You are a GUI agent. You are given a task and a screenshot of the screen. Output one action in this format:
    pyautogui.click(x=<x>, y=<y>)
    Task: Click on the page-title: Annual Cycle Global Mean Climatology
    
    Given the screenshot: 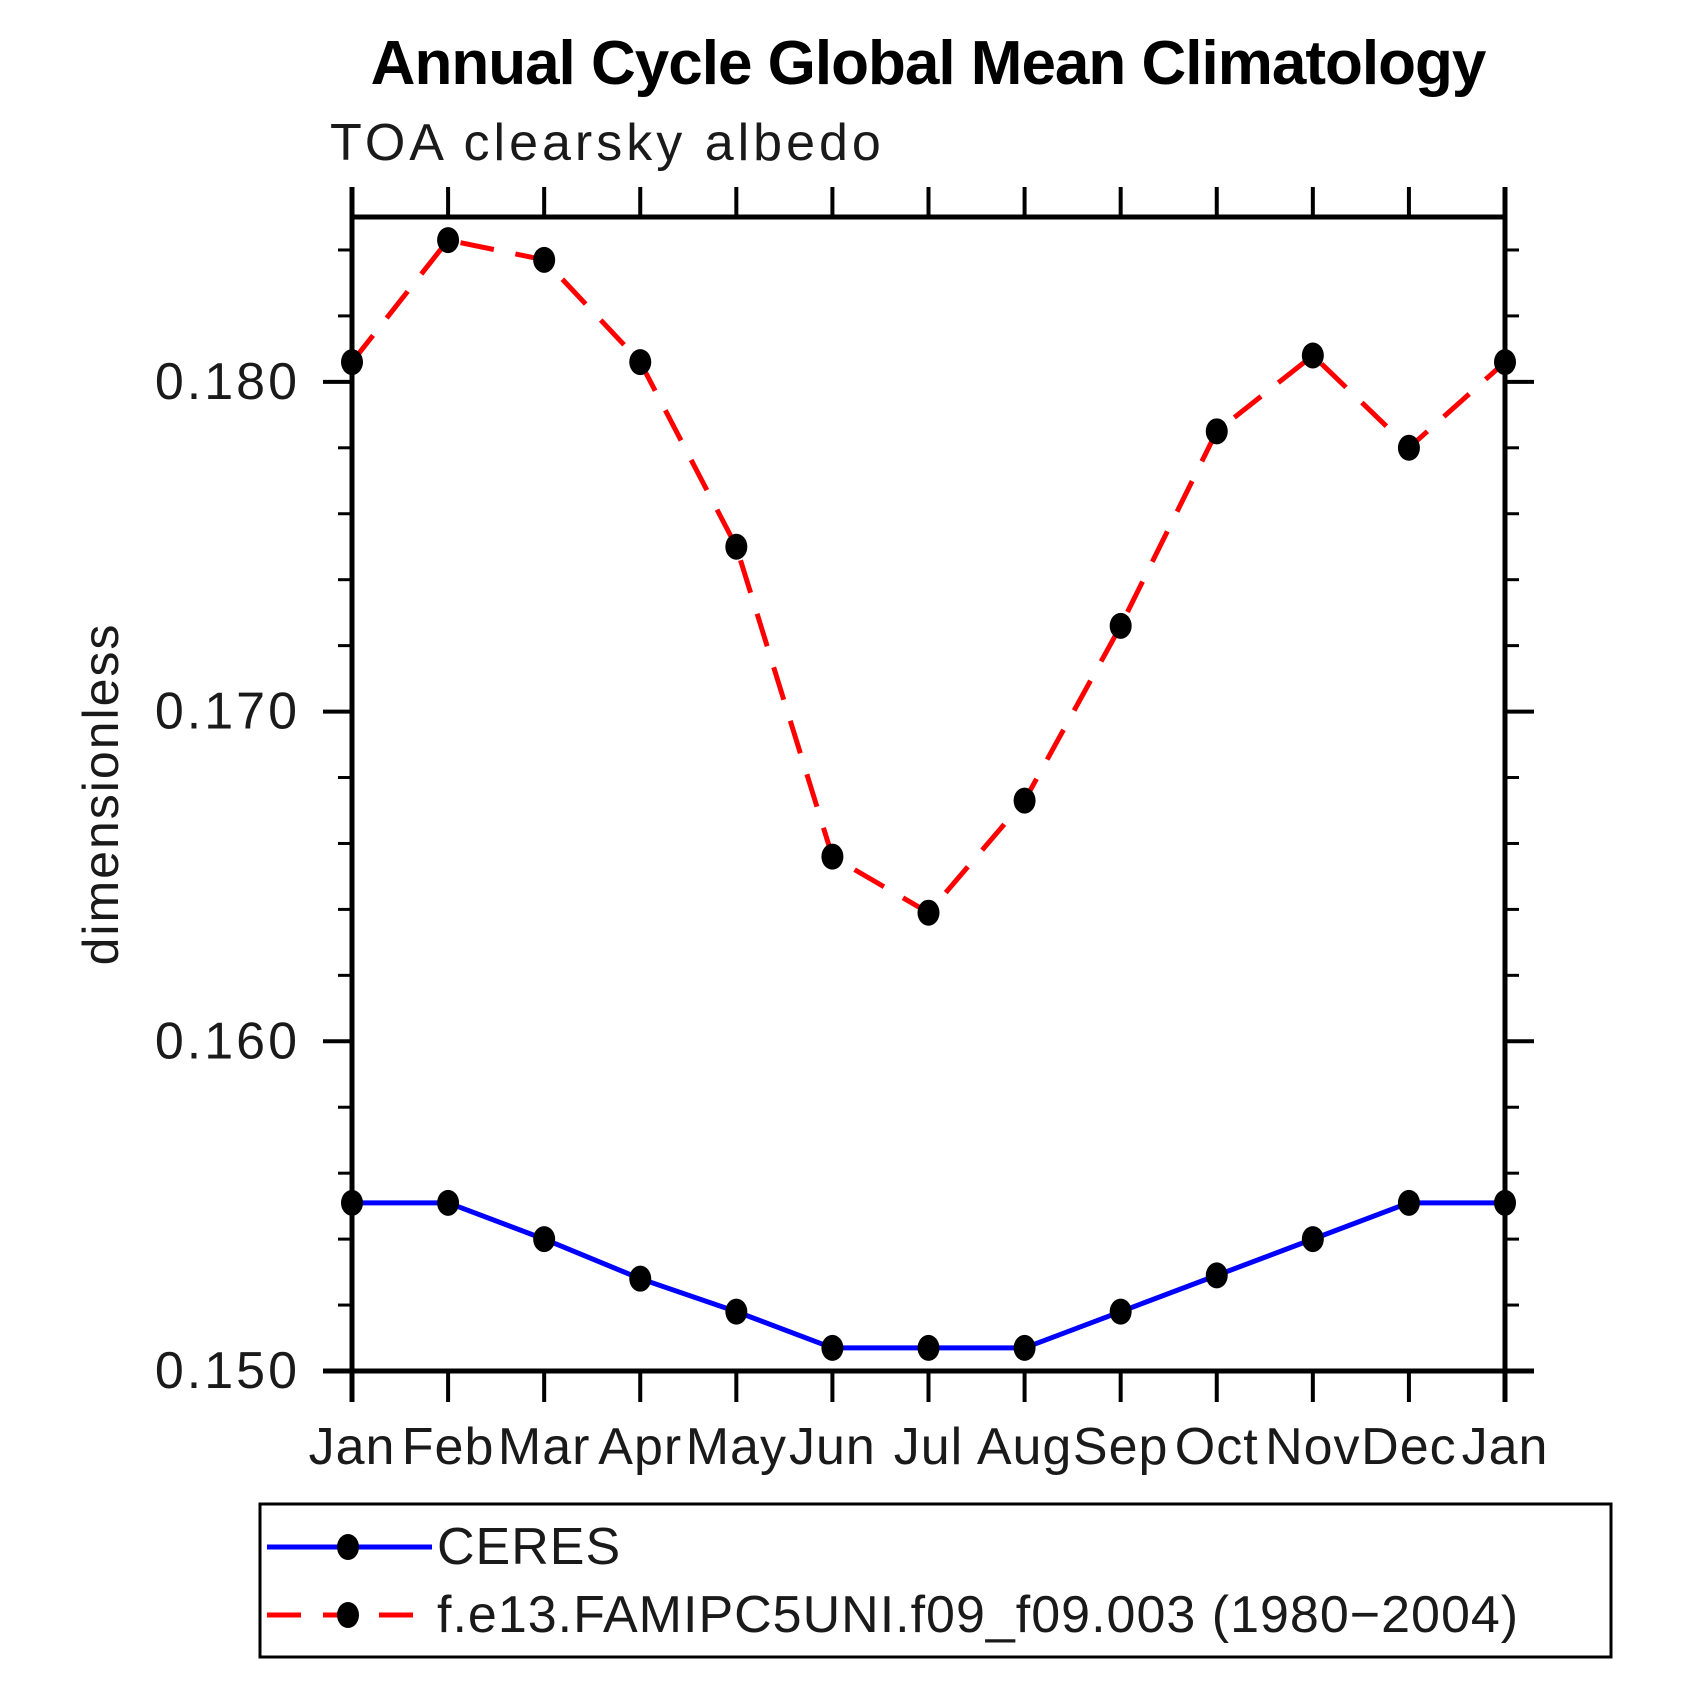 What is the action you would take?
    pyautogui.click(x=929, y=63)
    